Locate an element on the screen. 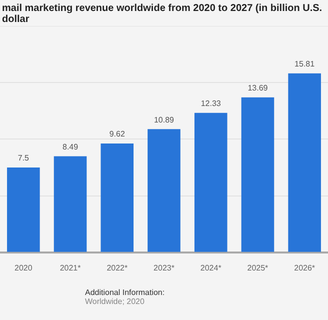  x-tick-label: 2023* is located at coordinates (164, 267).